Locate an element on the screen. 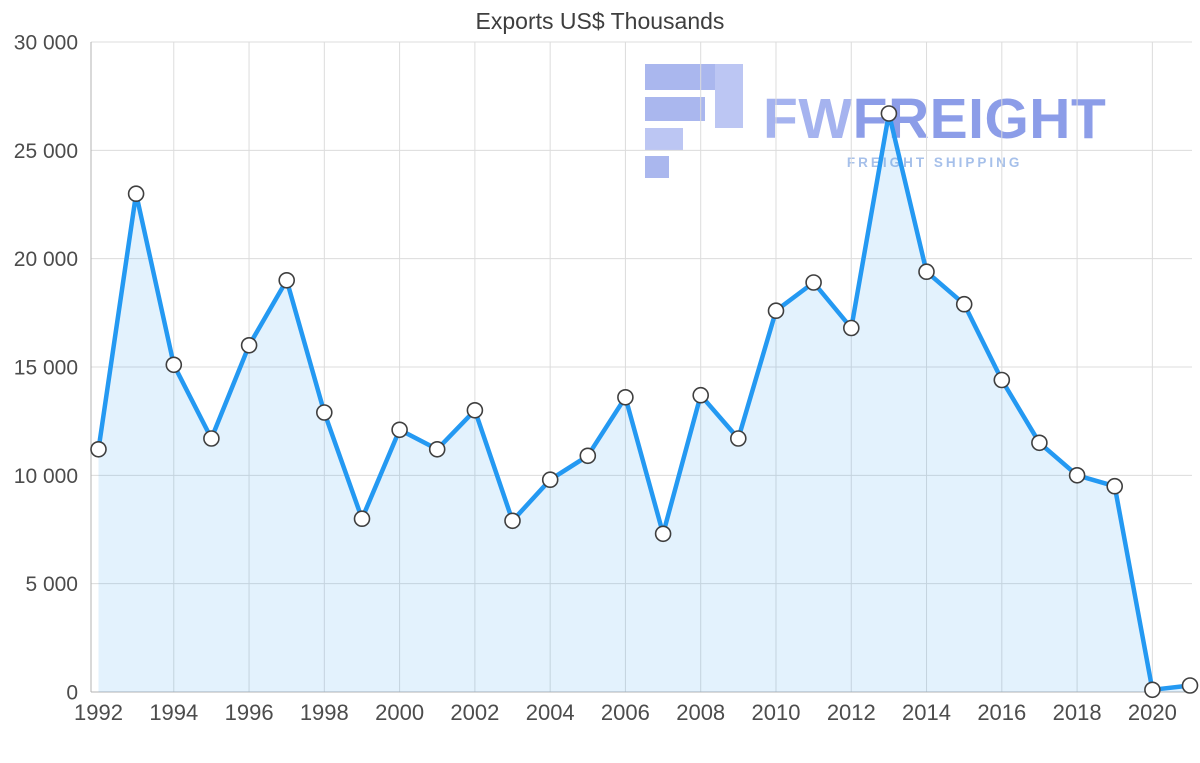  x-tick-label: 2018 is located at coordinates (1077, 712).